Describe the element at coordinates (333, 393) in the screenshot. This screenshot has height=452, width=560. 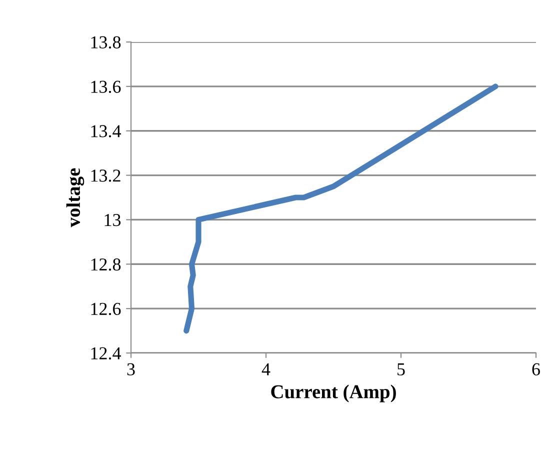
I see `x-axis-title: Current (Amp)` at that location.